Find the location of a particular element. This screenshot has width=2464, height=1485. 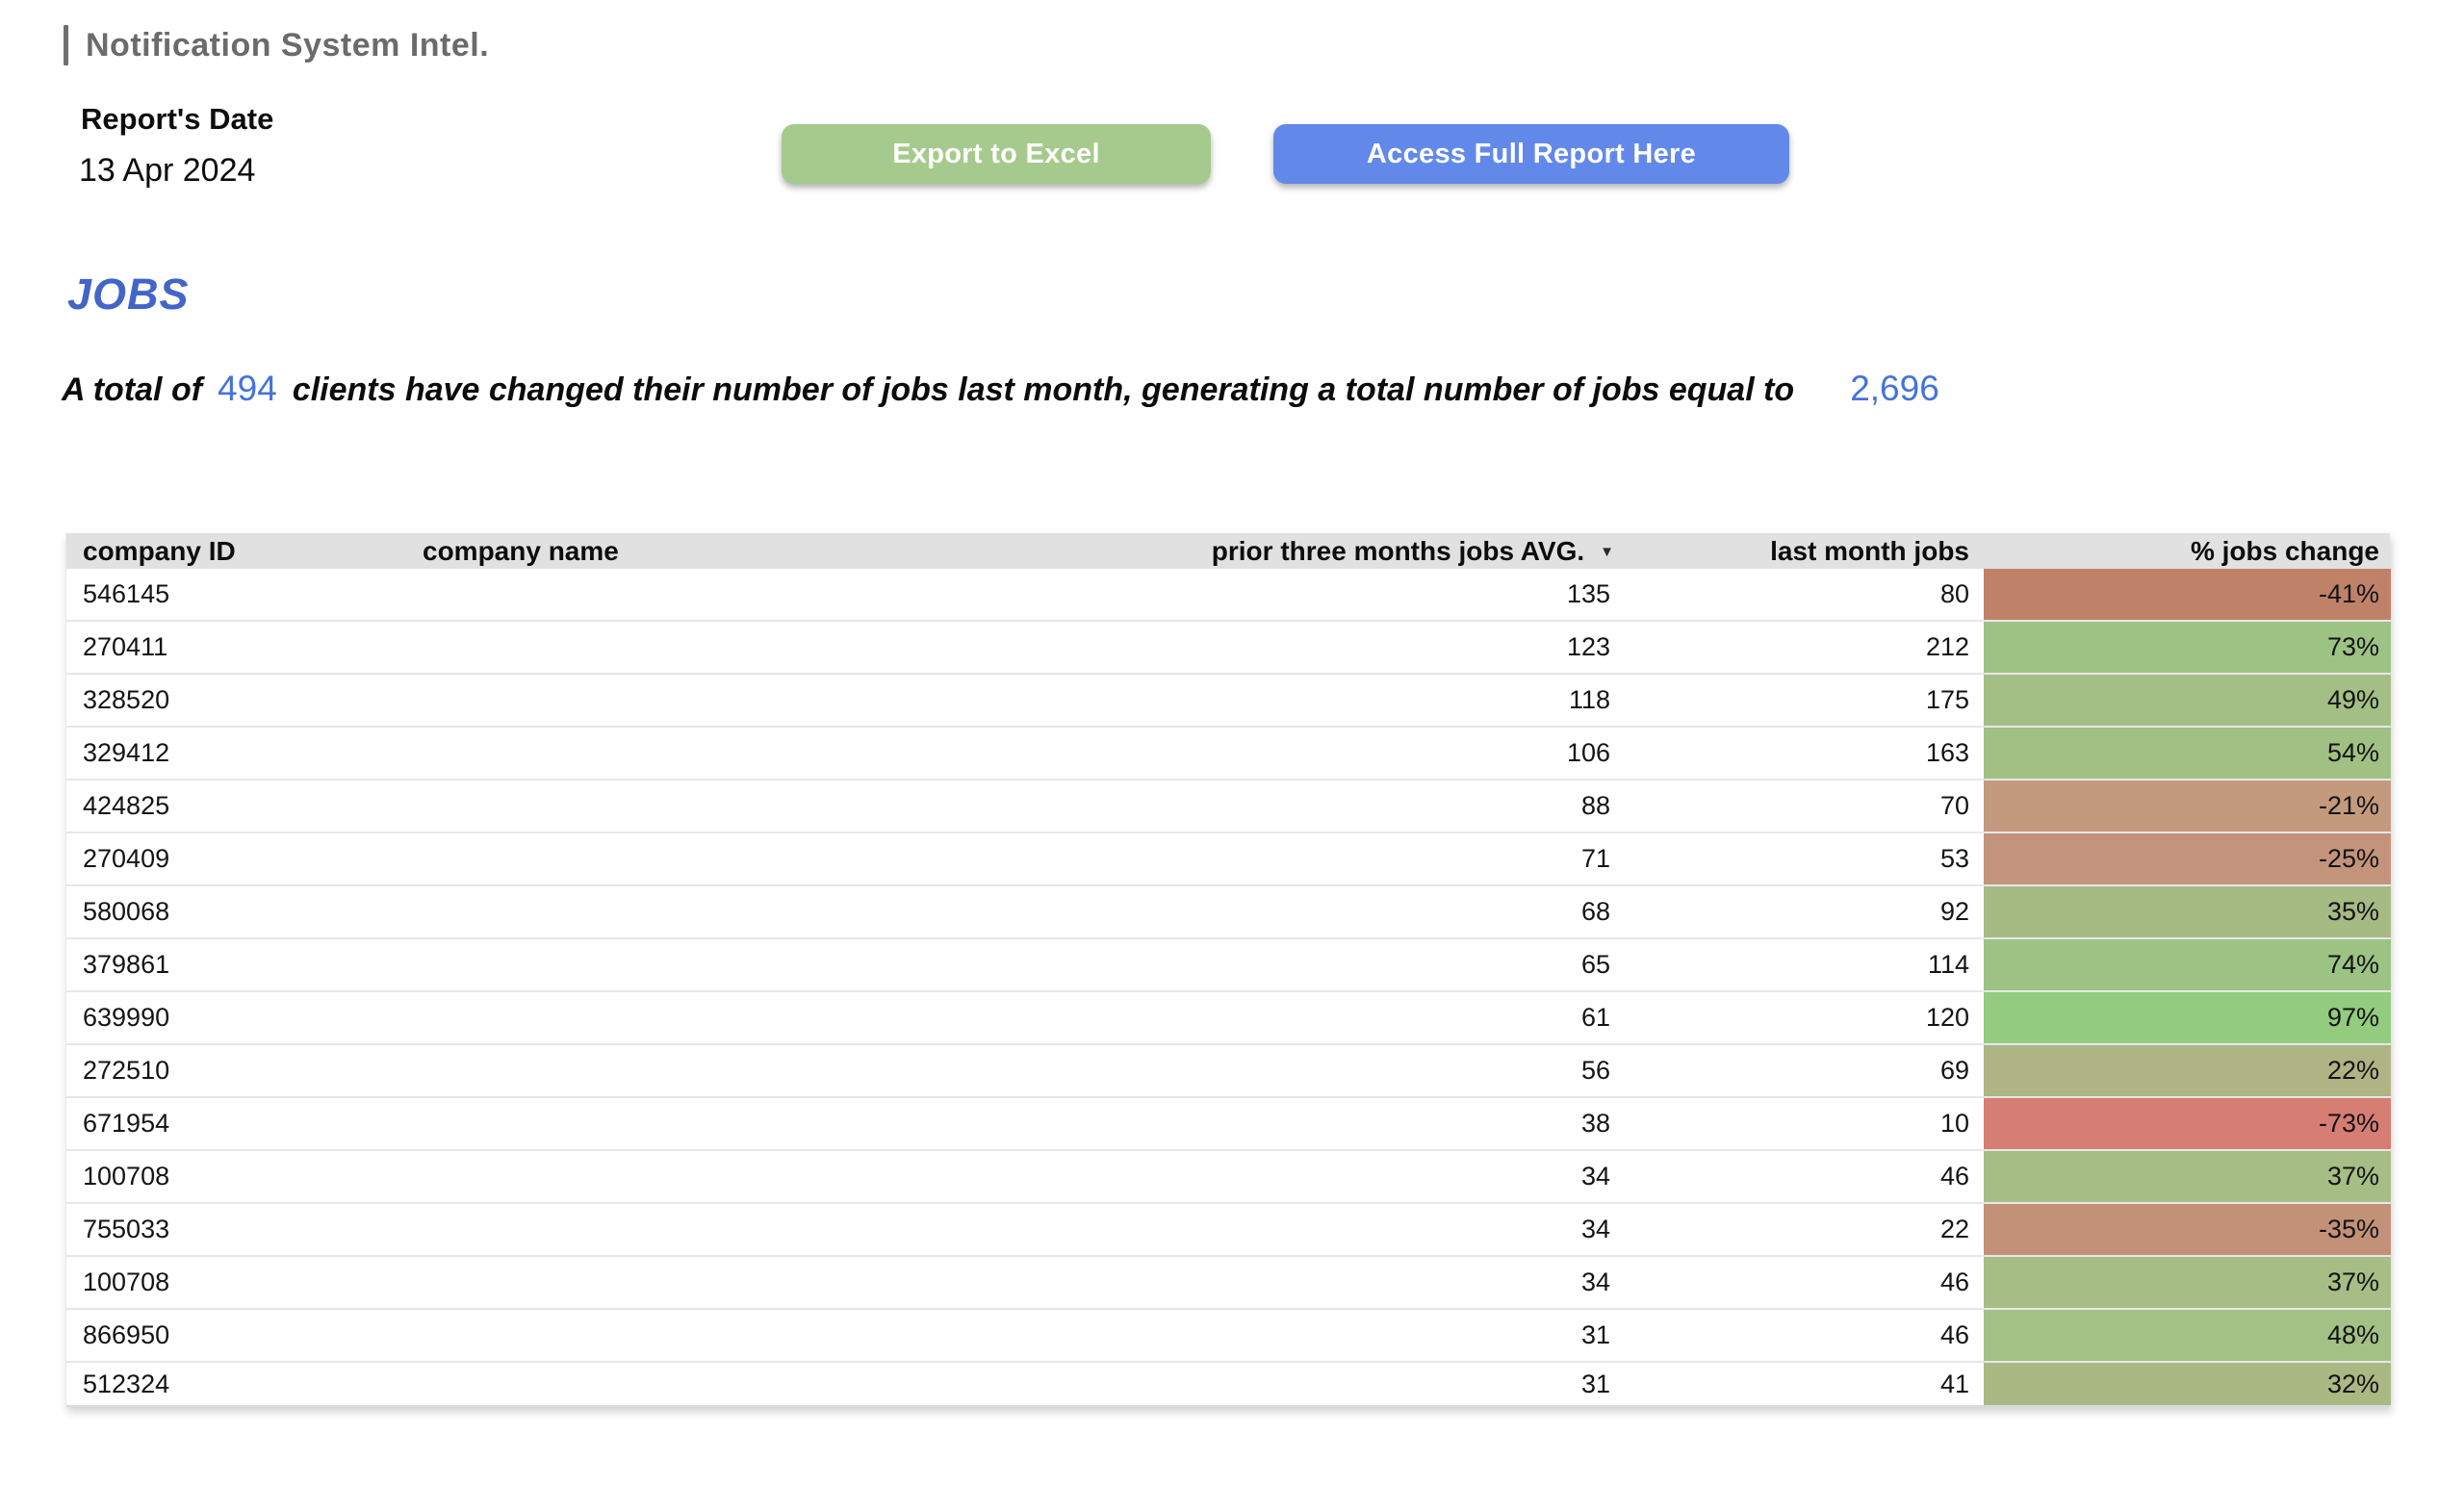

table-row: 272510 56 69 22% is located at coordinates (1228, 1071).